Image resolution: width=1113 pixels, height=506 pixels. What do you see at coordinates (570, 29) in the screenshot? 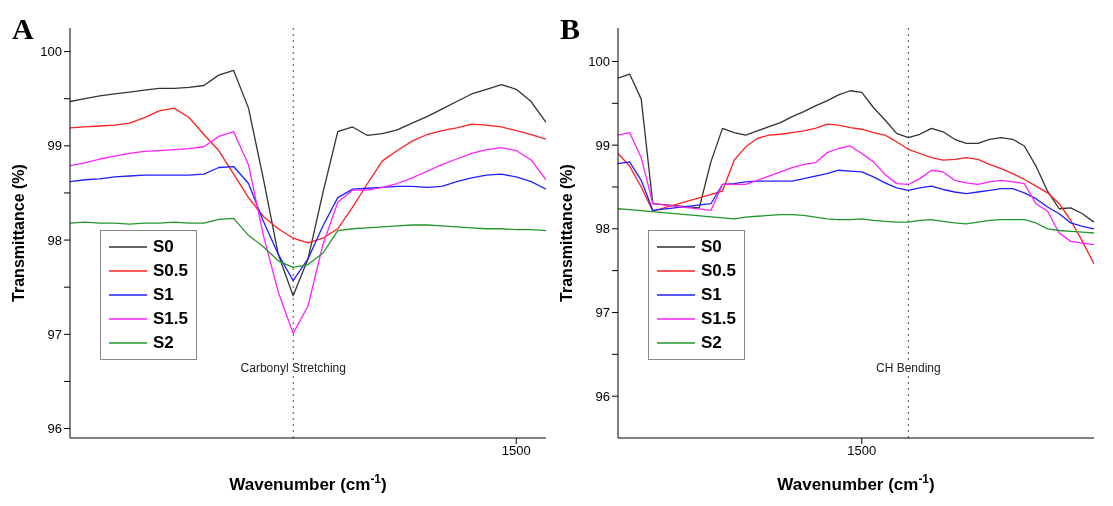
I see `chart-title: B` at bounding box center [570, 29].